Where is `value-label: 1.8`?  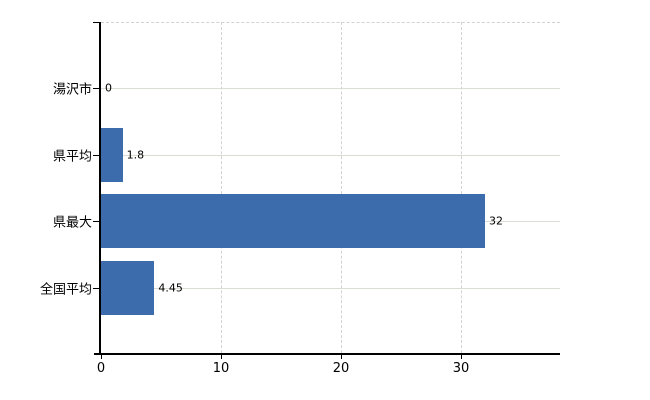 value-label: 1.8 is located at coordinates (135, 155).